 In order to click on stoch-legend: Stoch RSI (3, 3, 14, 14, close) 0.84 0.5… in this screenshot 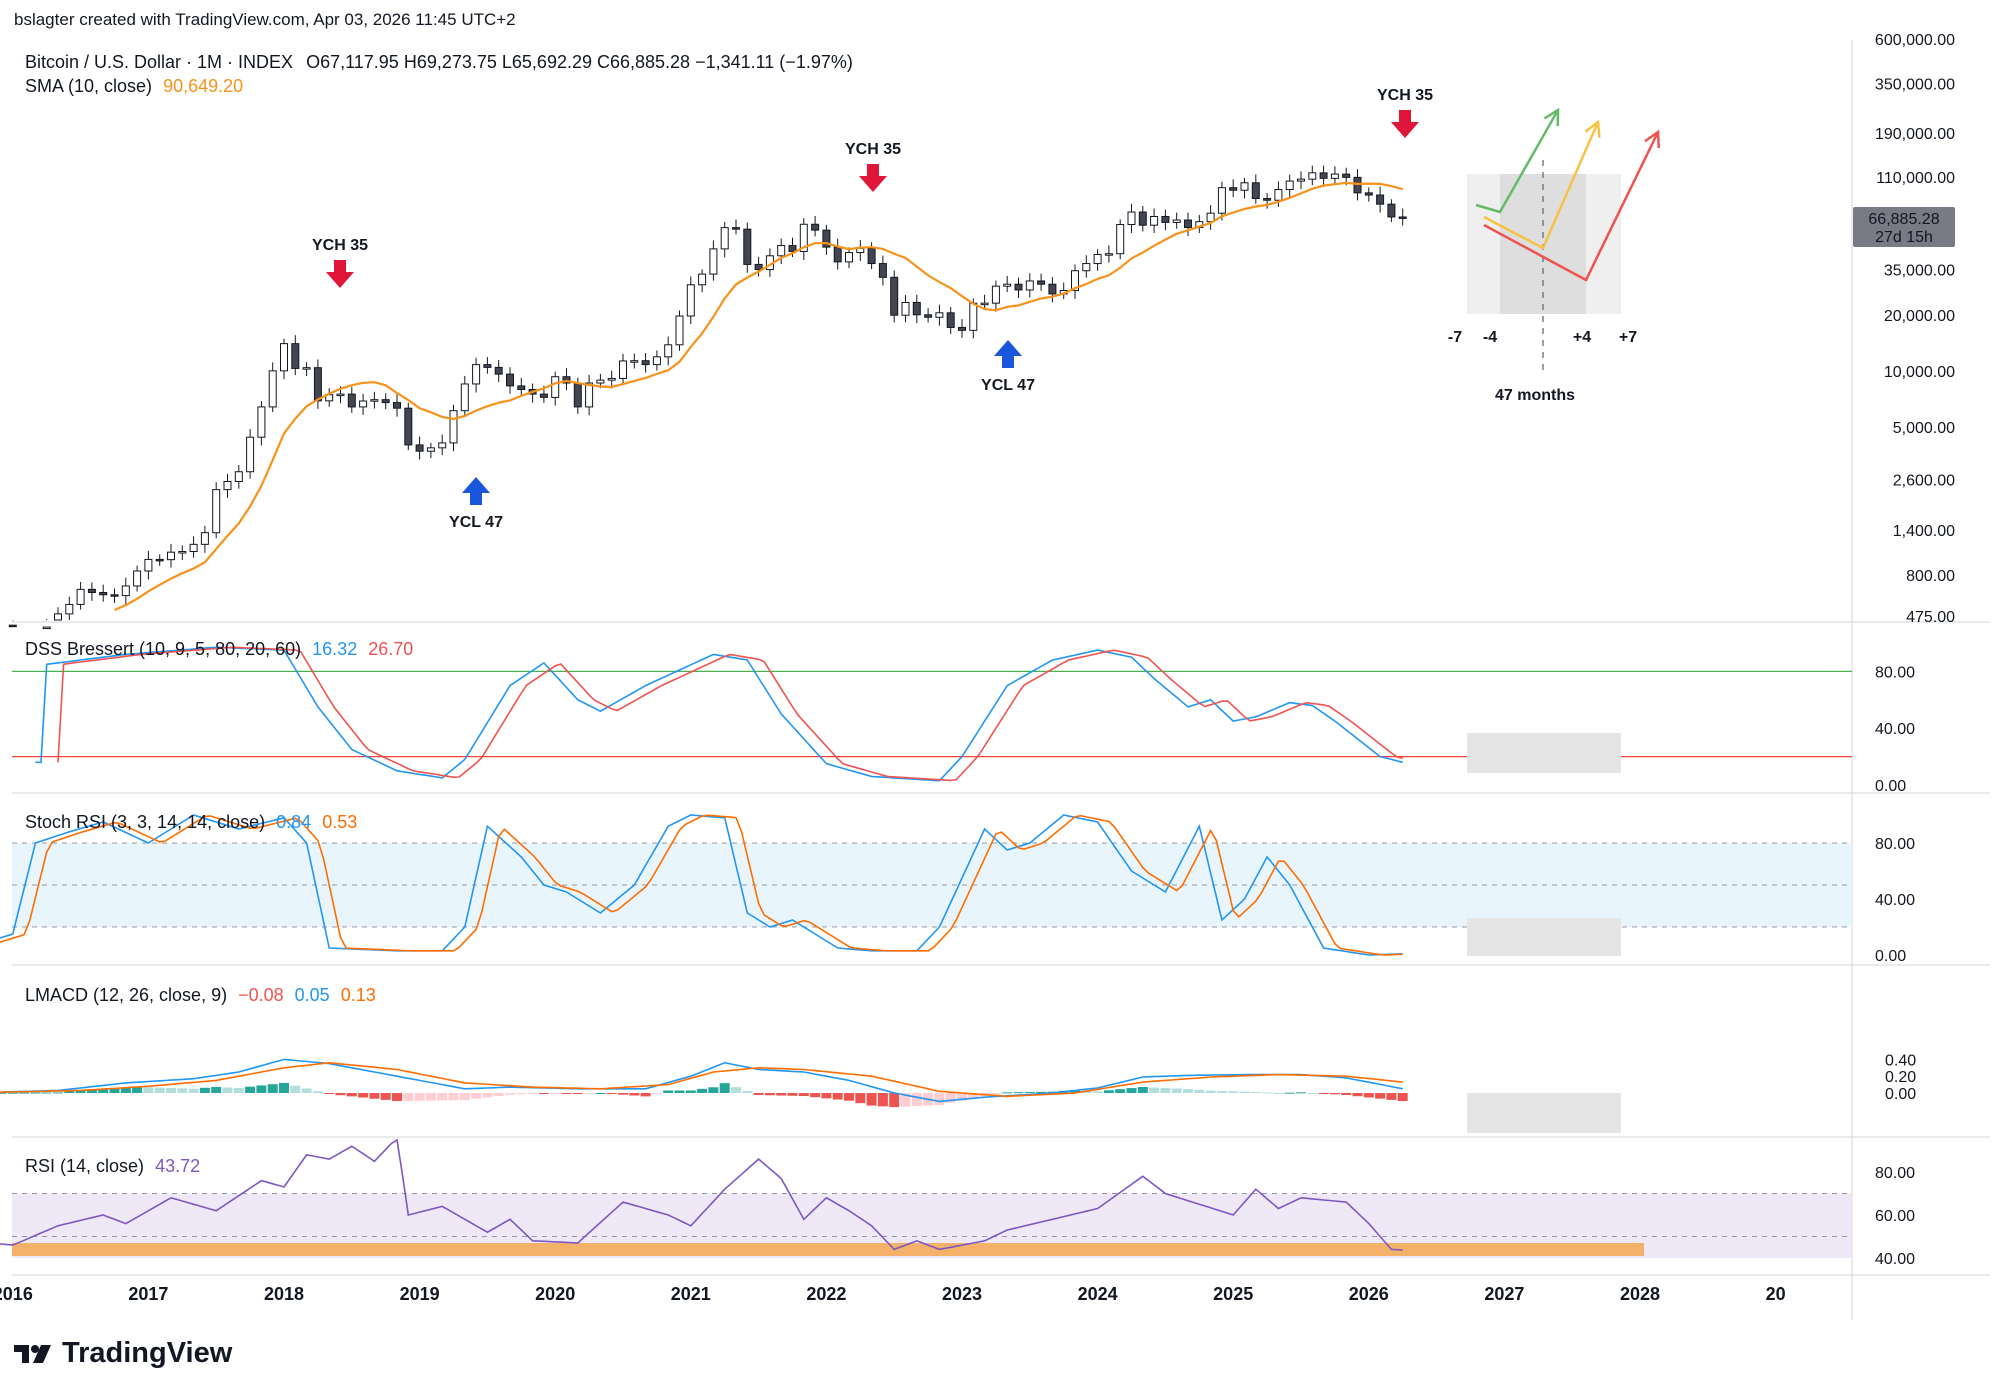, I will do `click(191, 822)`.